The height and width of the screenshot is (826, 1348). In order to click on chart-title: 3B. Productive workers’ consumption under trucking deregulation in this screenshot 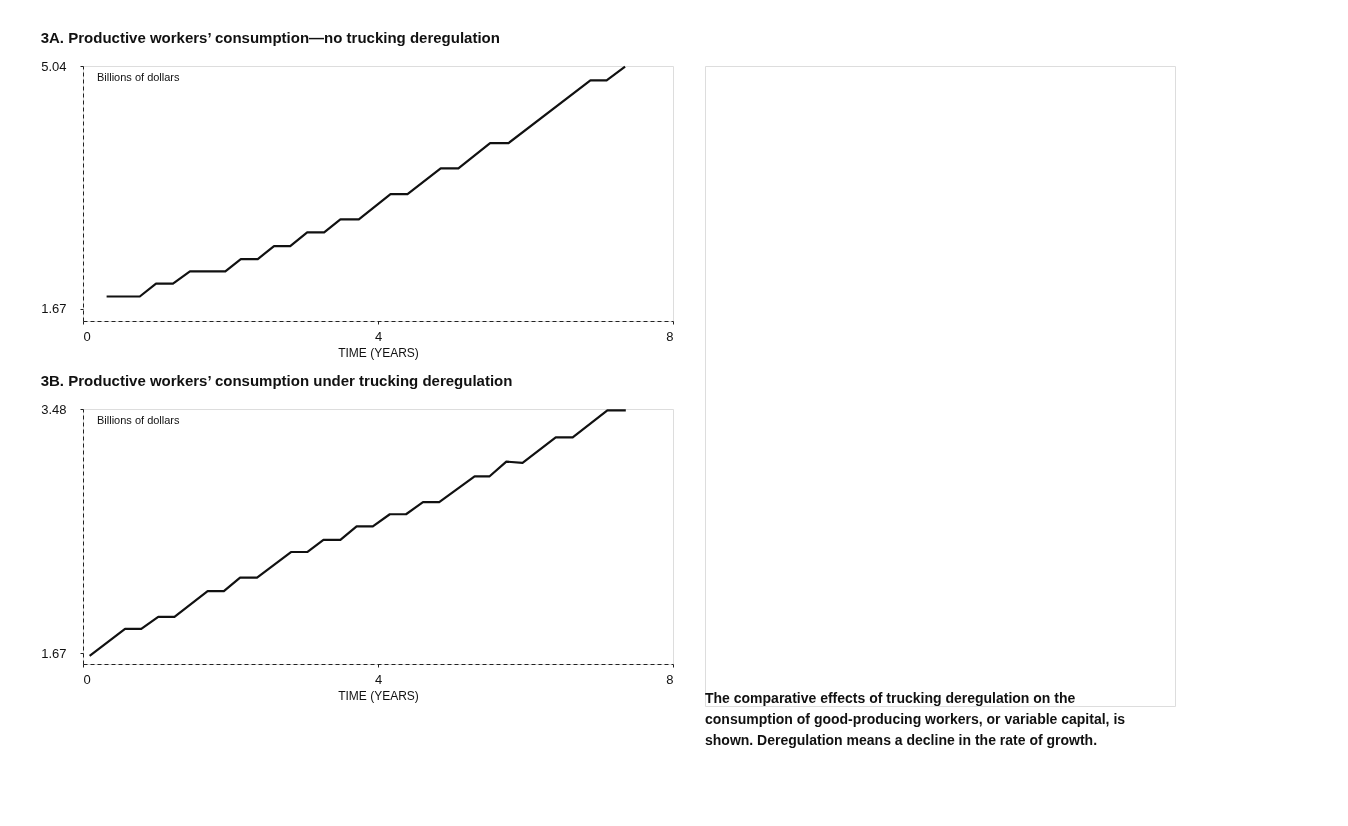, I will do `click(276, 380)`.